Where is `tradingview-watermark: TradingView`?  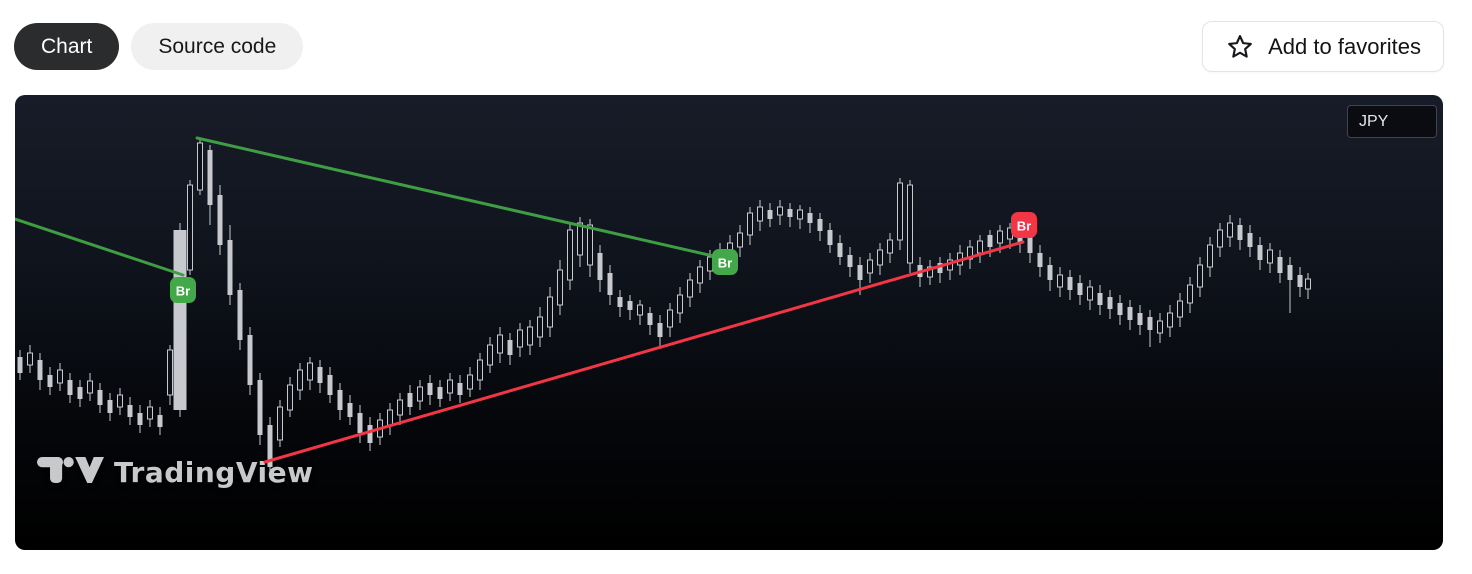
tradingview-watermark: TradingView is located at coordinates (175, 472).